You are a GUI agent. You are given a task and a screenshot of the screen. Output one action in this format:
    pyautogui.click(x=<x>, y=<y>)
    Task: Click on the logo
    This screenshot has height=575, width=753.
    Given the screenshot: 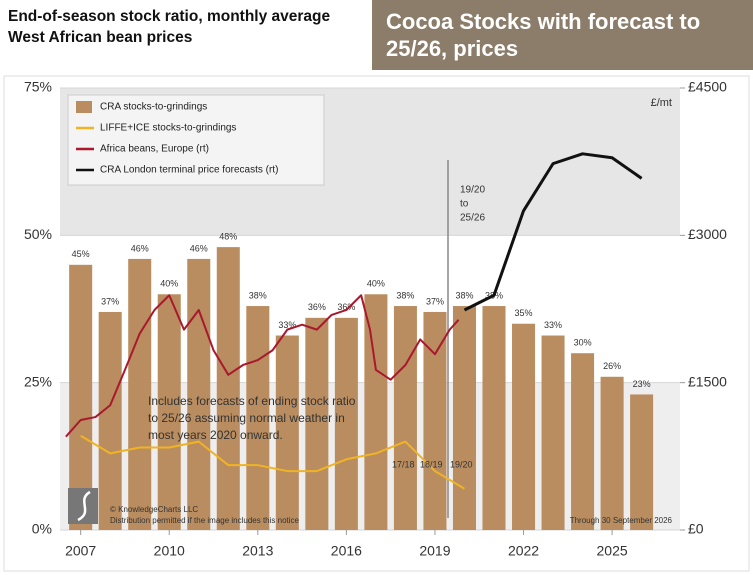 What is the action you would take?
    pyautogui.click(x=83, y=506)
    